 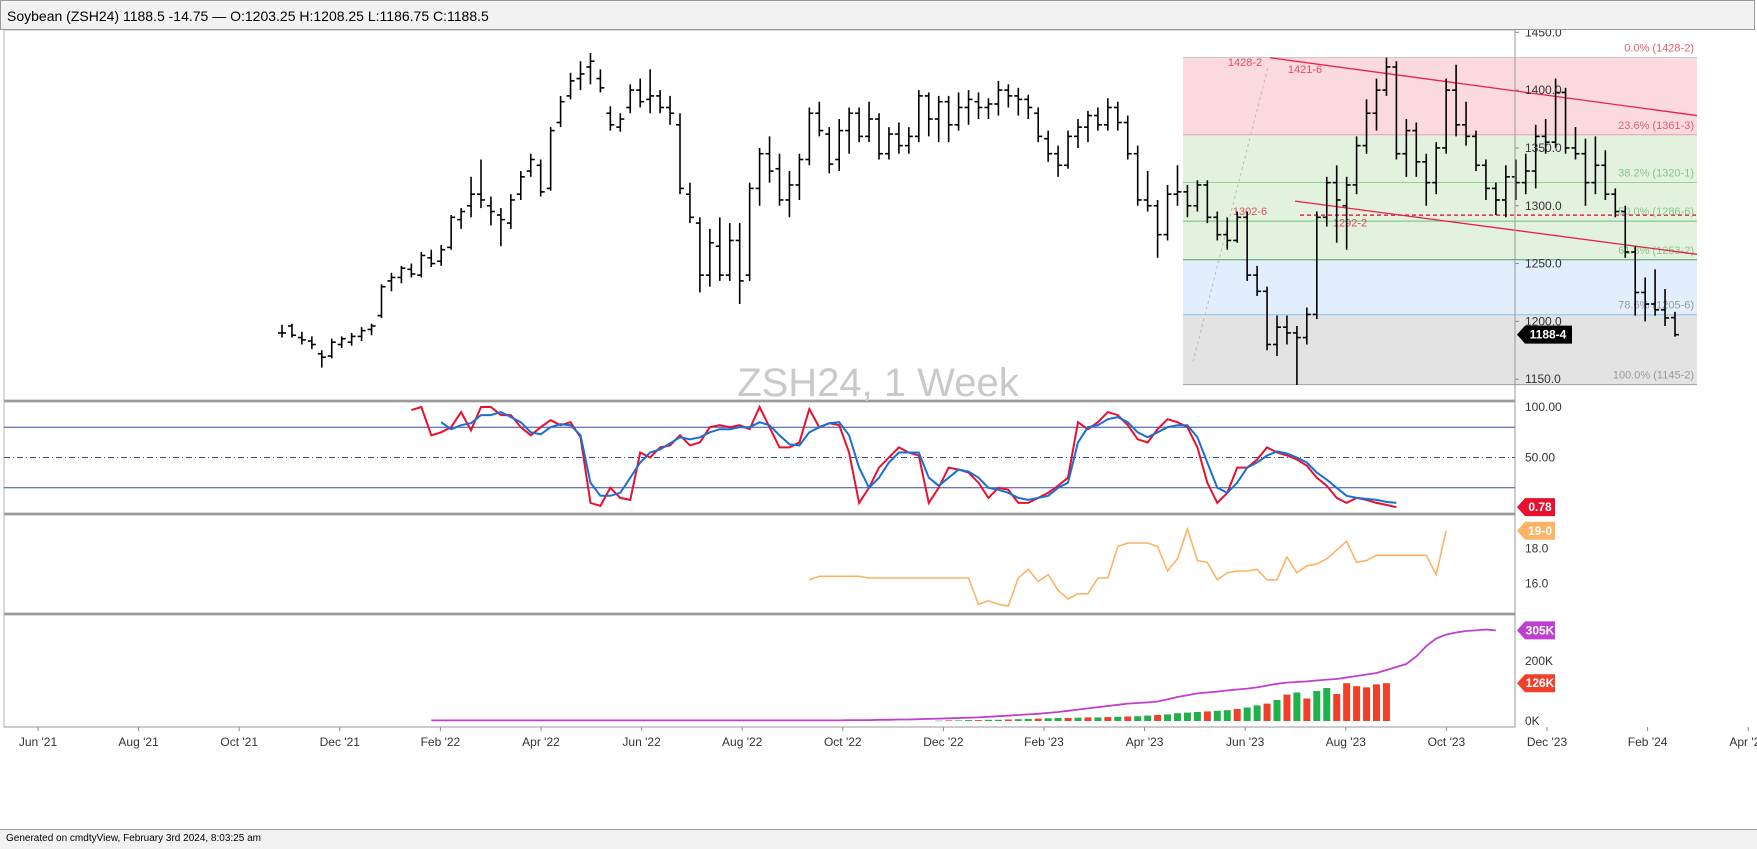 What do you see at coordinates (1543, 407) in the screenshot?
I see `stochastic-tick-label: 100.00` at bounding box center [1543, 407].